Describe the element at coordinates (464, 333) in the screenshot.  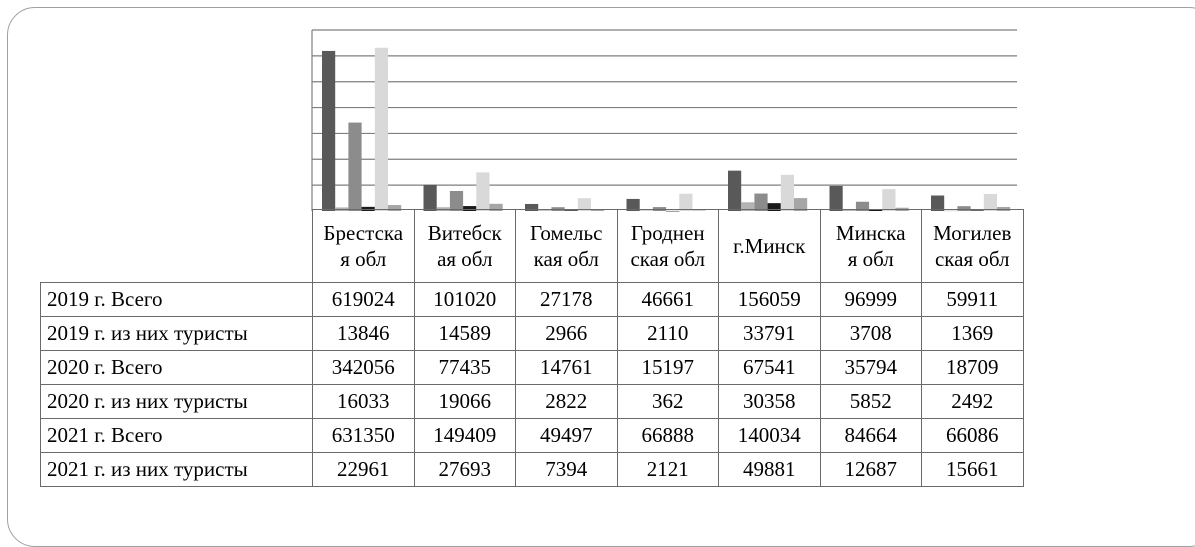
I see `table-cell: 14589` at that location.